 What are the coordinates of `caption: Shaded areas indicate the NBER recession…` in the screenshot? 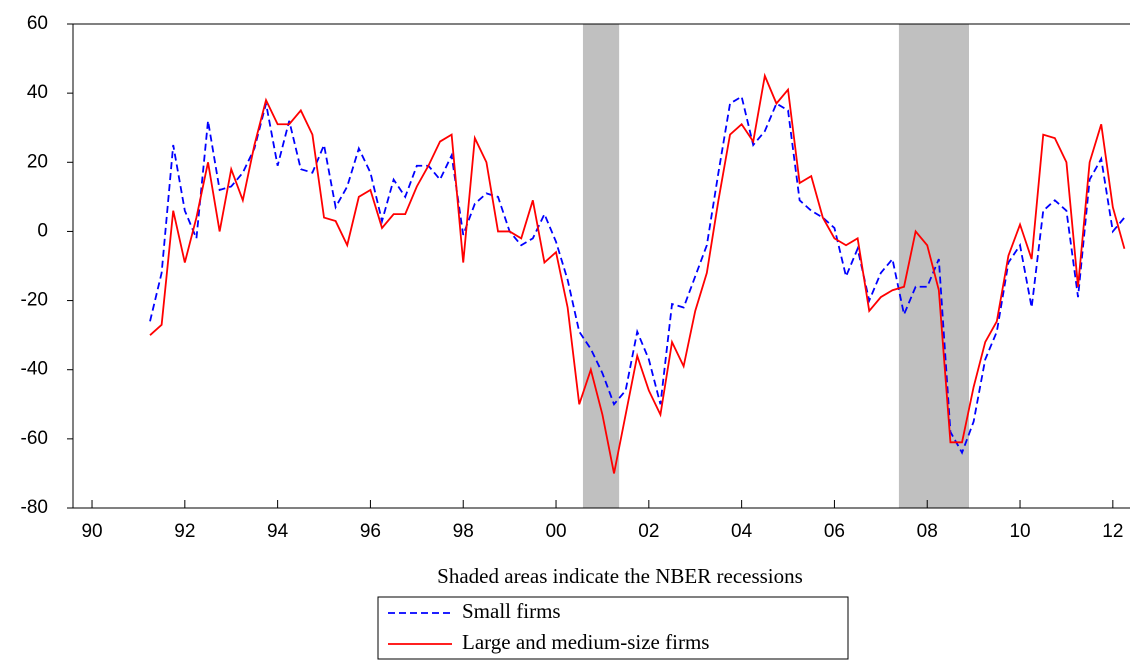 It's located at (620, 576).